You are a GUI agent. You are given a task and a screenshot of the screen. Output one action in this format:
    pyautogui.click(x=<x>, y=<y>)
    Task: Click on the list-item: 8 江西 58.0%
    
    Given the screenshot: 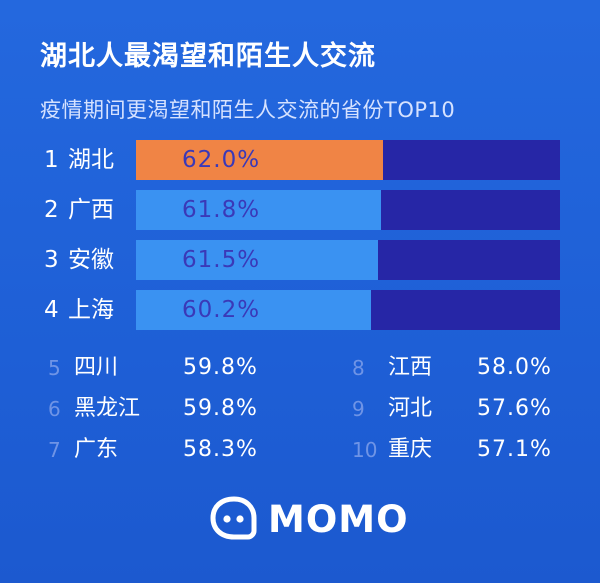 What is the action you would take?
    pyautogui.click(x=459, y=368)
    